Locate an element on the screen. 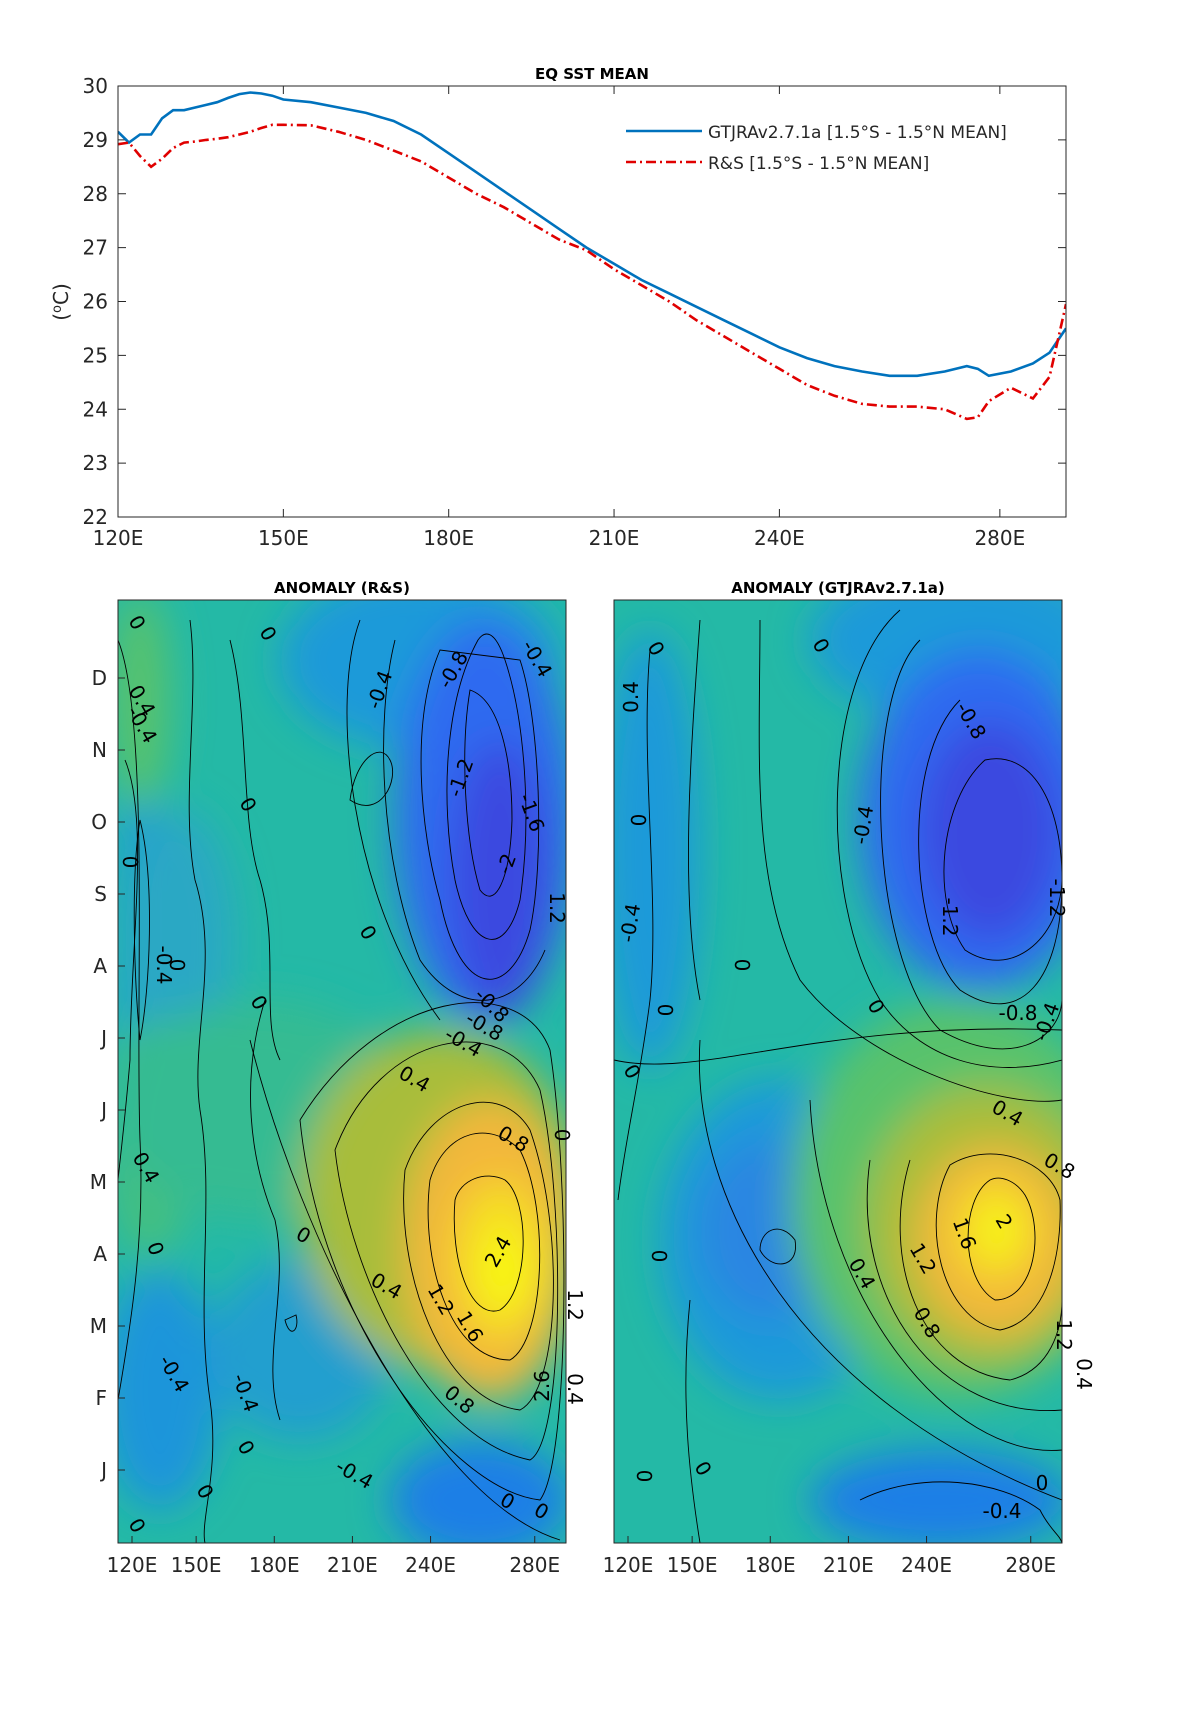  y-tick-label: 30 is located at coordinates (95, 86).